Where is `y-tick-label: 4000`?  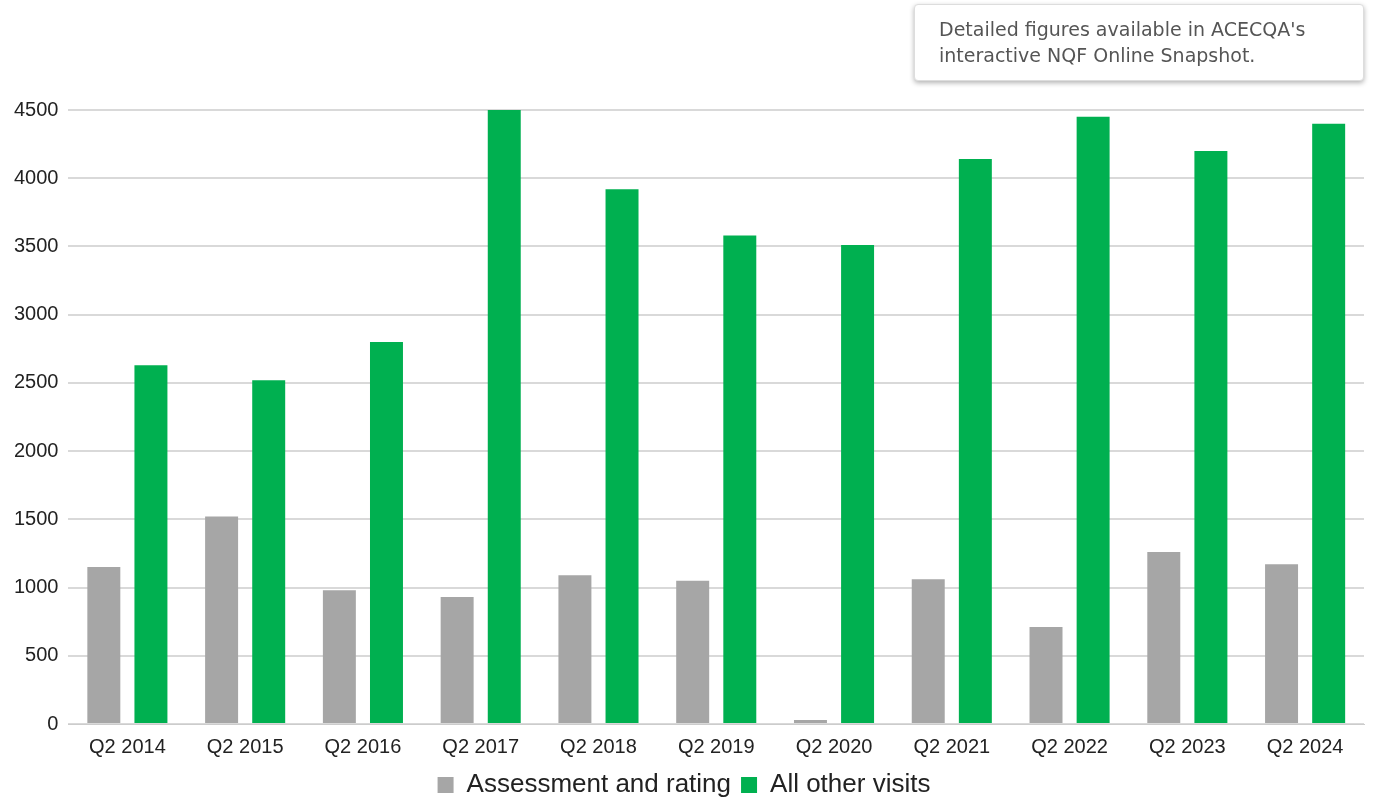
y-tick-label: 4000 is located at coordinates (36, 176).